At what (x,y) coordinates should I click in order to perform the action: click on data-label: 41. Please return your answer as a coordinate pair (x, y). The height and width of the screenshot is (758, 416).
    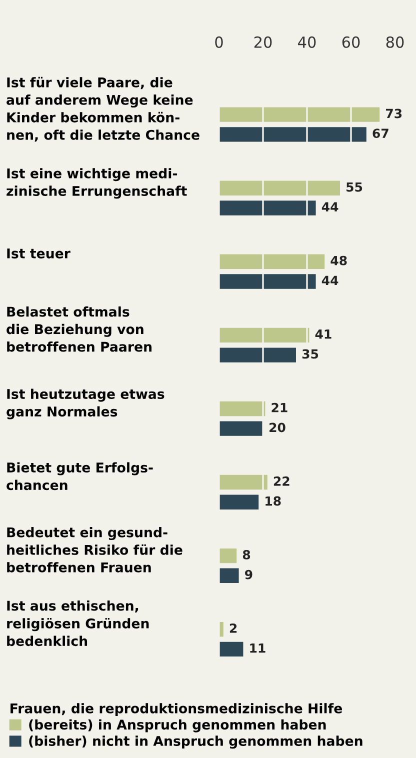
    Looking at the image, I should click on (323, 334).